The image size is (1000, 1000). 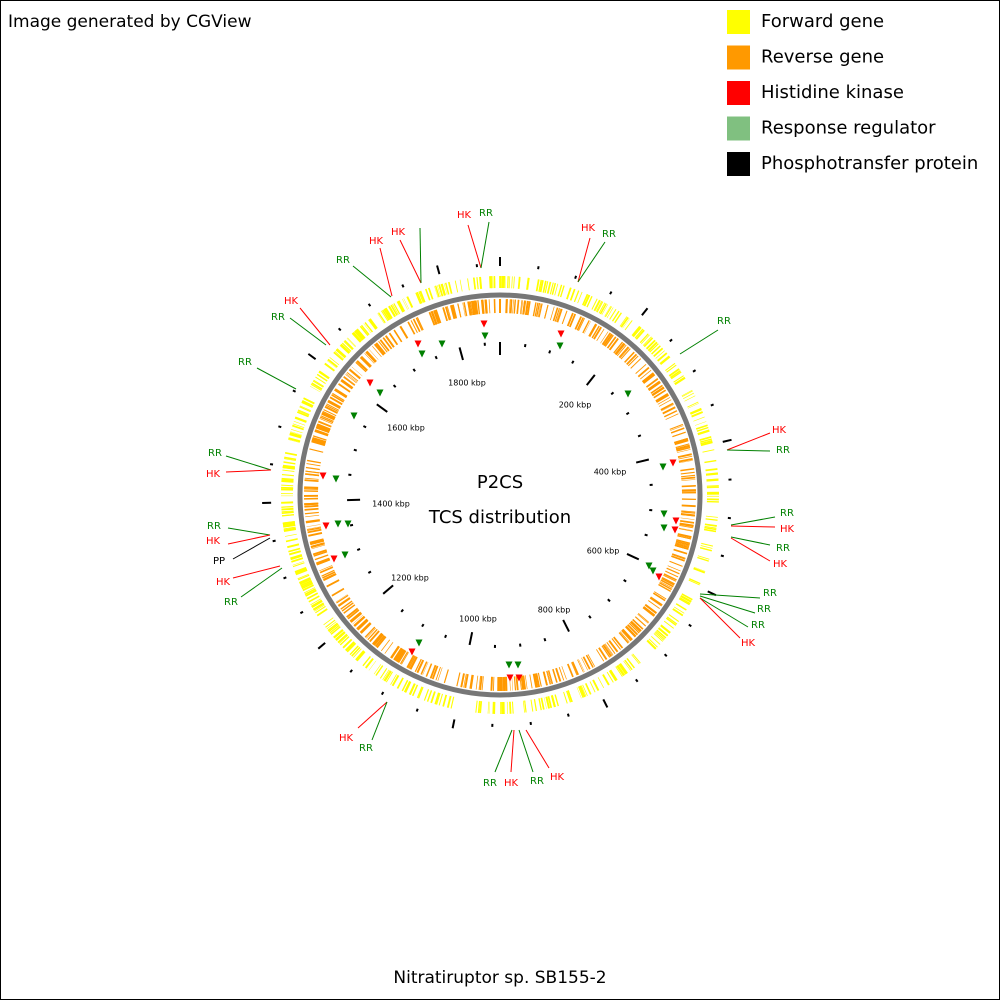 I want to click on callout-label: HK, so click(x=346, y=738).